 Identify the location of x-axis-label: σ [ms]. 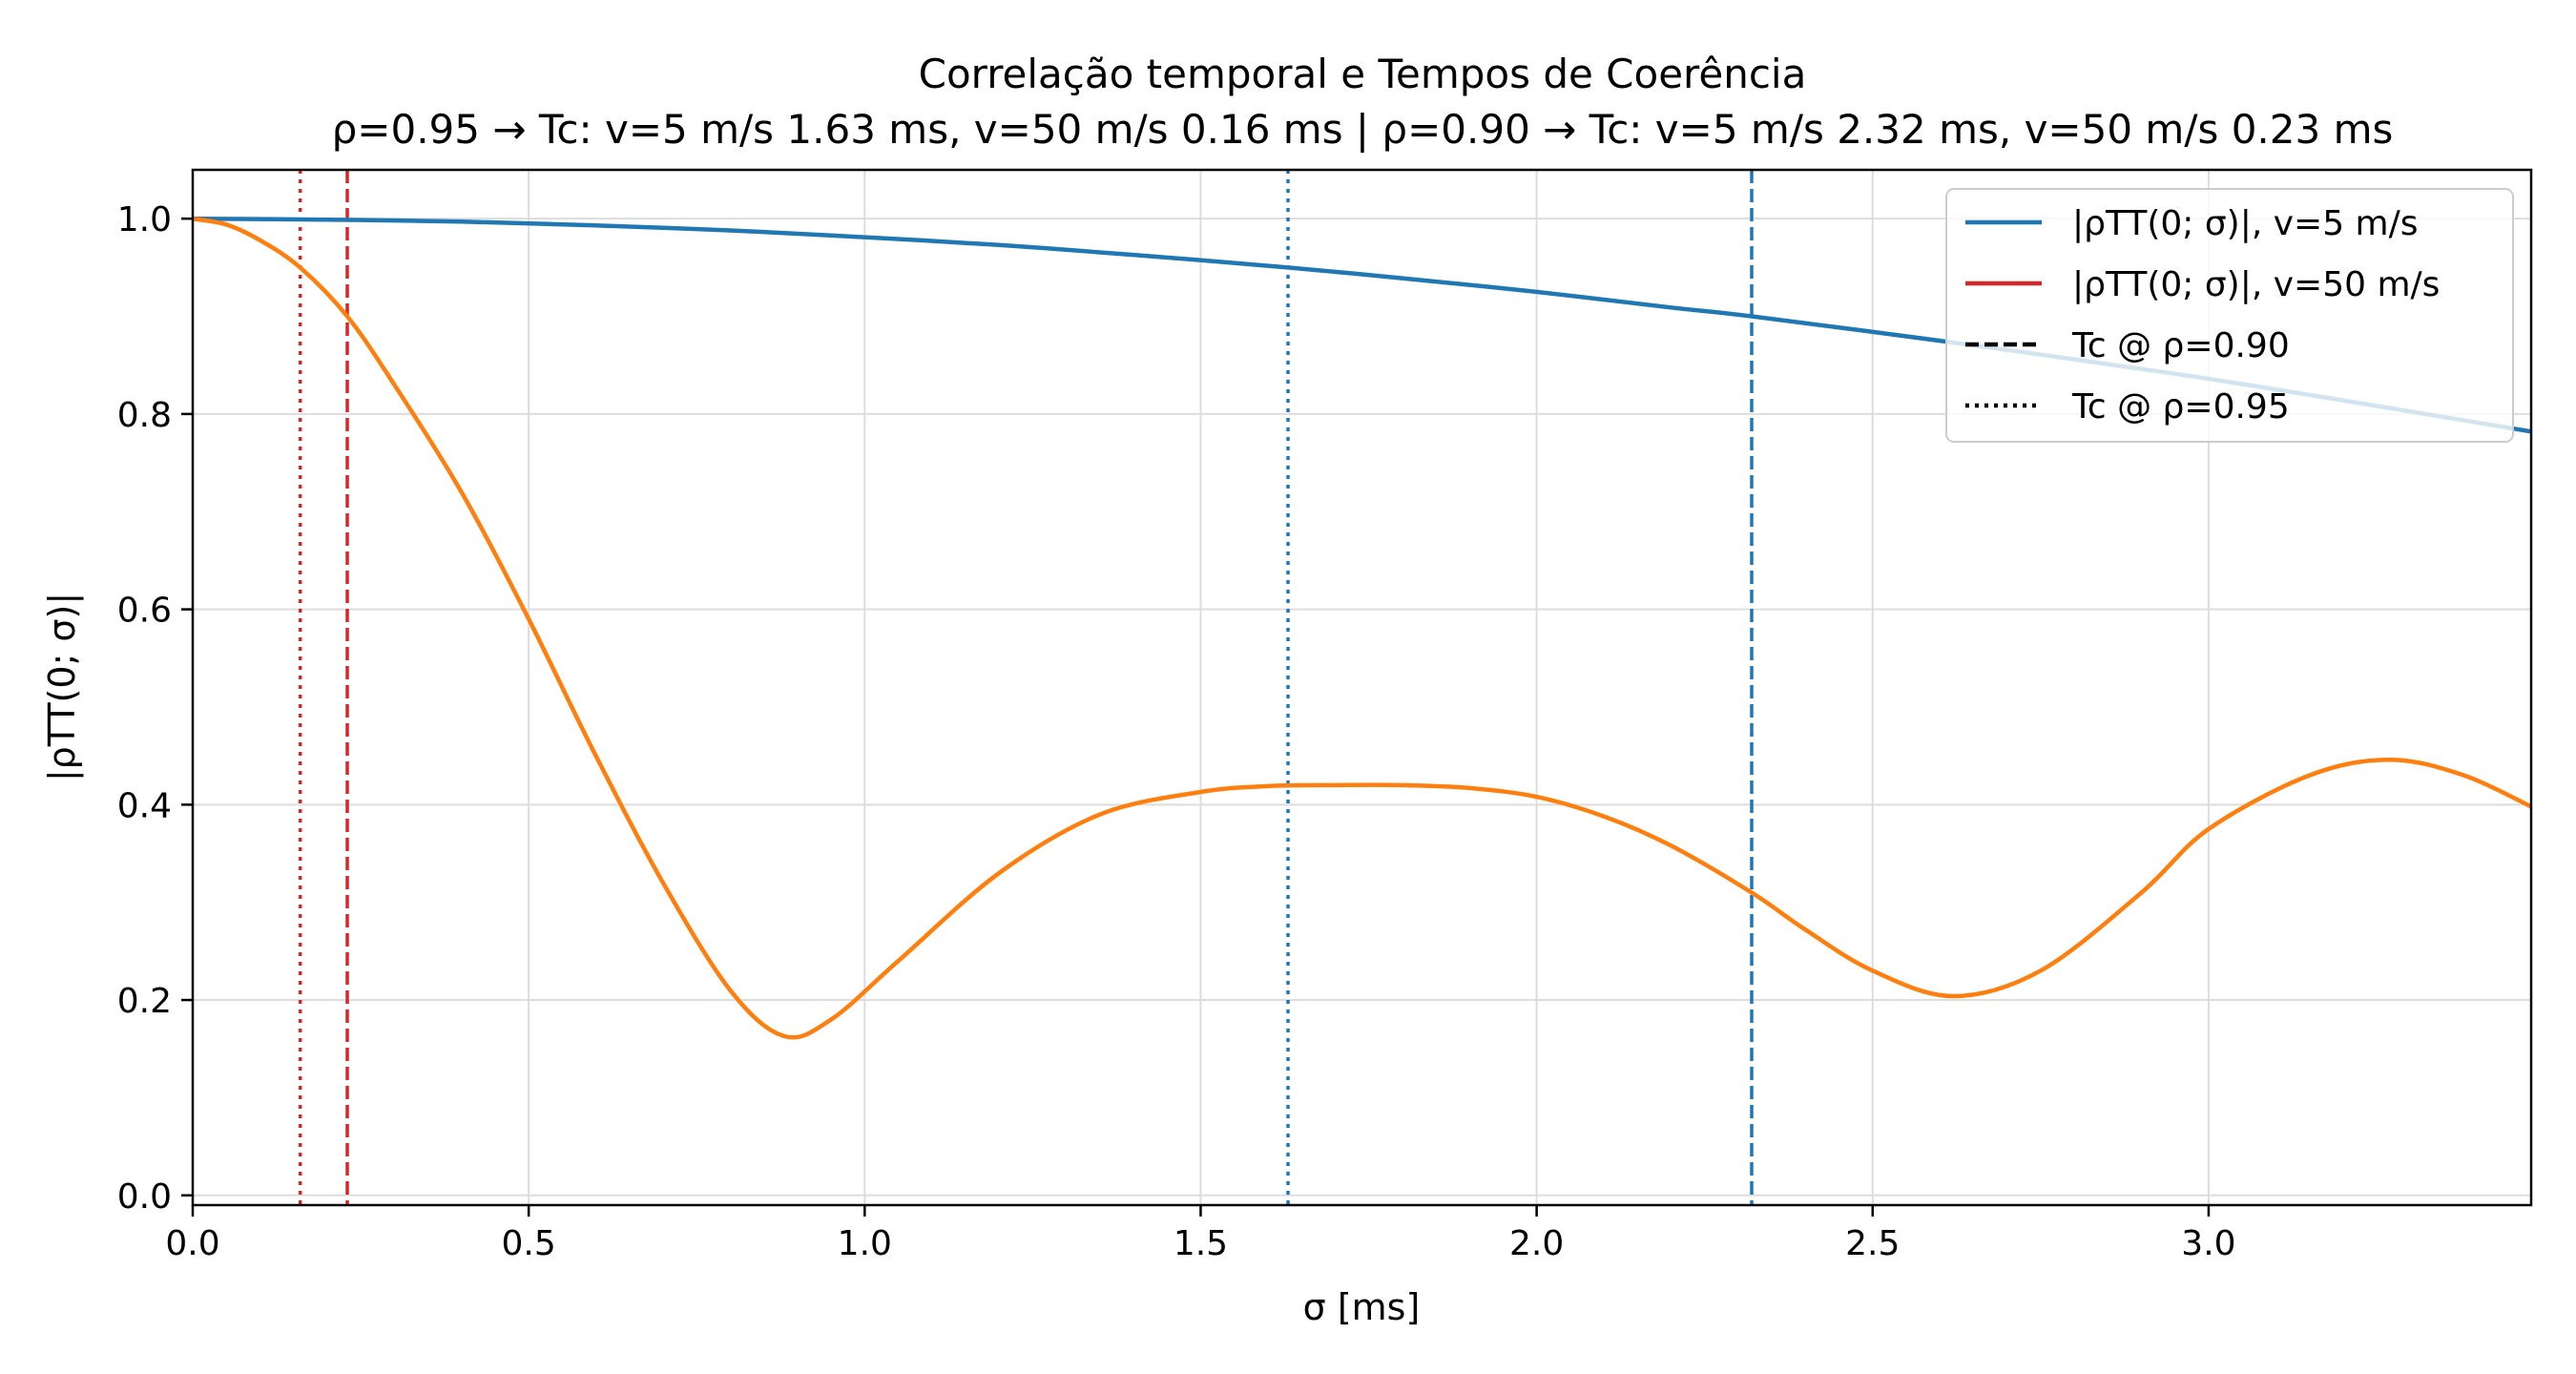
(1362, 1307).